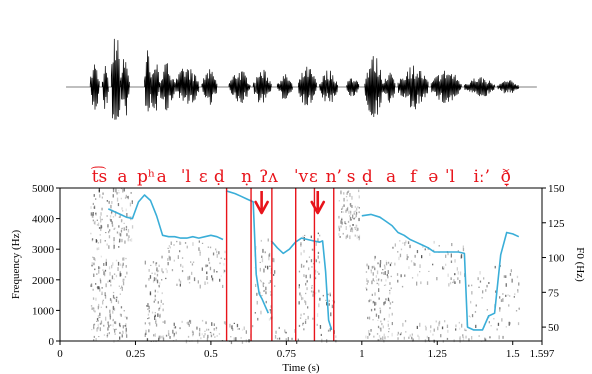 This screenshot has width=592, height=374. I want to click on y-tick-label: 5000, so click(43, 189).